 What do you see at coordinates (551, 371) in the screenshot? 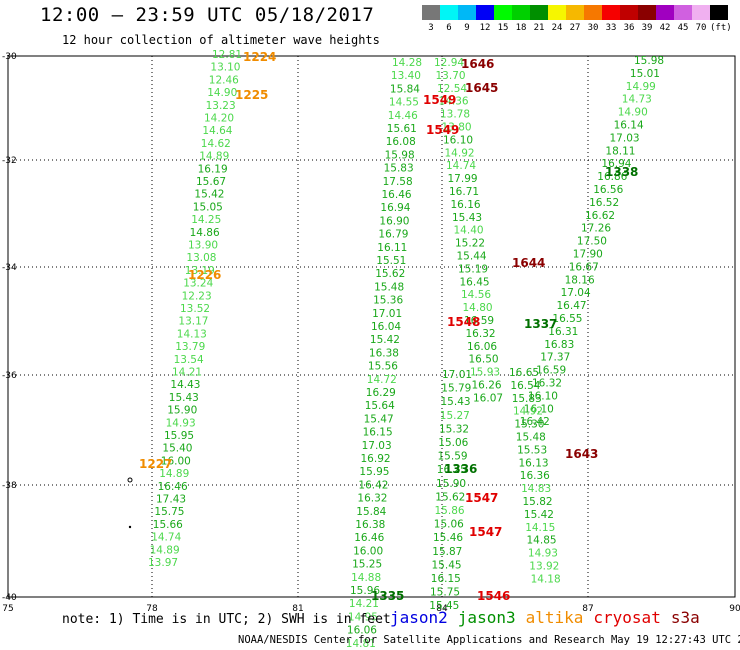
I see `wave-height-label: 16.59` at bounding box center [551, 371].